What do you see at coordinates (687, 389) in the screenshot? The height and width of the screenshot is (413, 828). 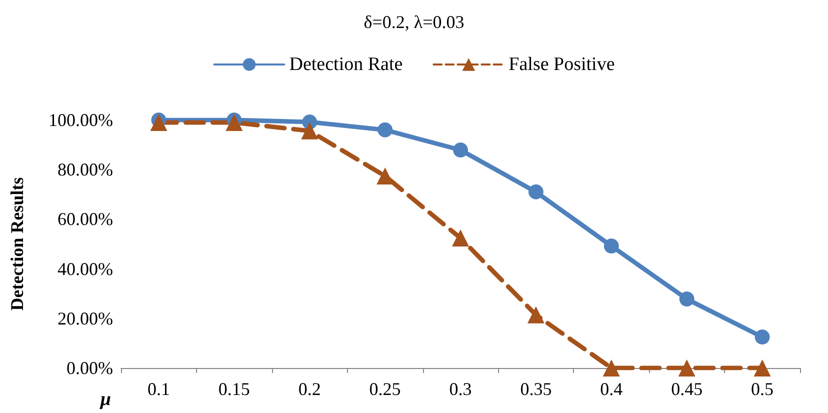 I see `x-tick-label: 0.45` at bounding box center [687, 389].